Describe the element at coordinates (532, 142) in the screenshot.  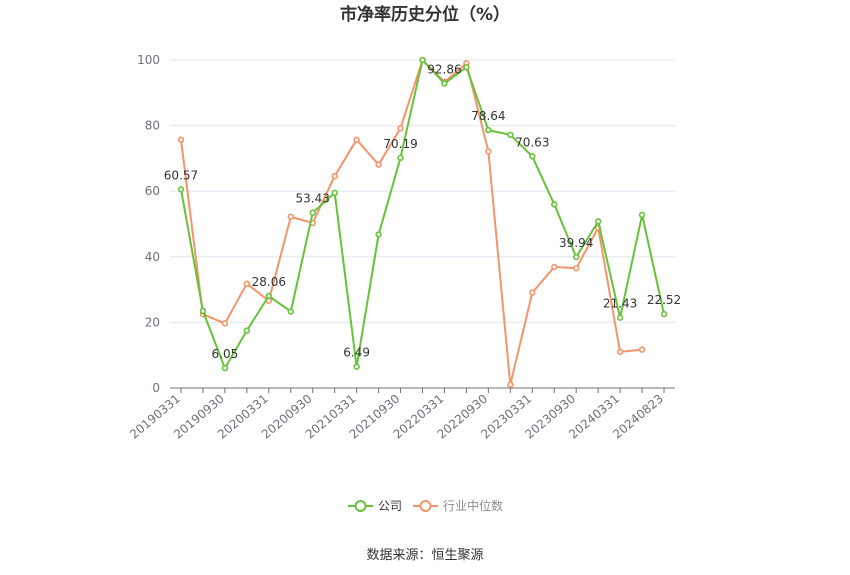
I see `data-label: 70.63` at that location.